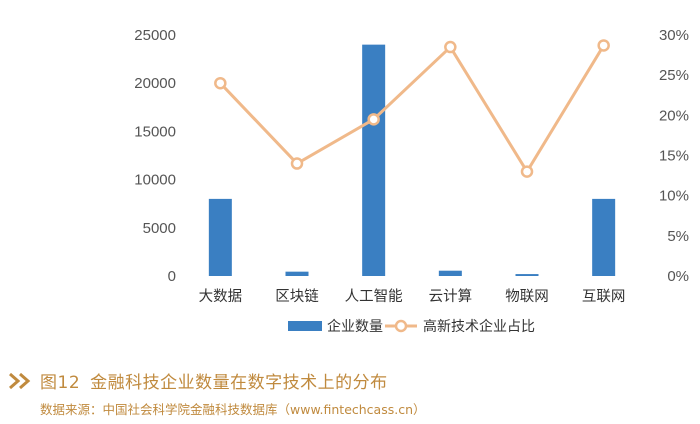 This screenshot has height=424, width=700. What do you see at coordinates (674, 115) in the screenshot?
I see `y-right-tick-label: 20%` at bounding box center [674, 115].